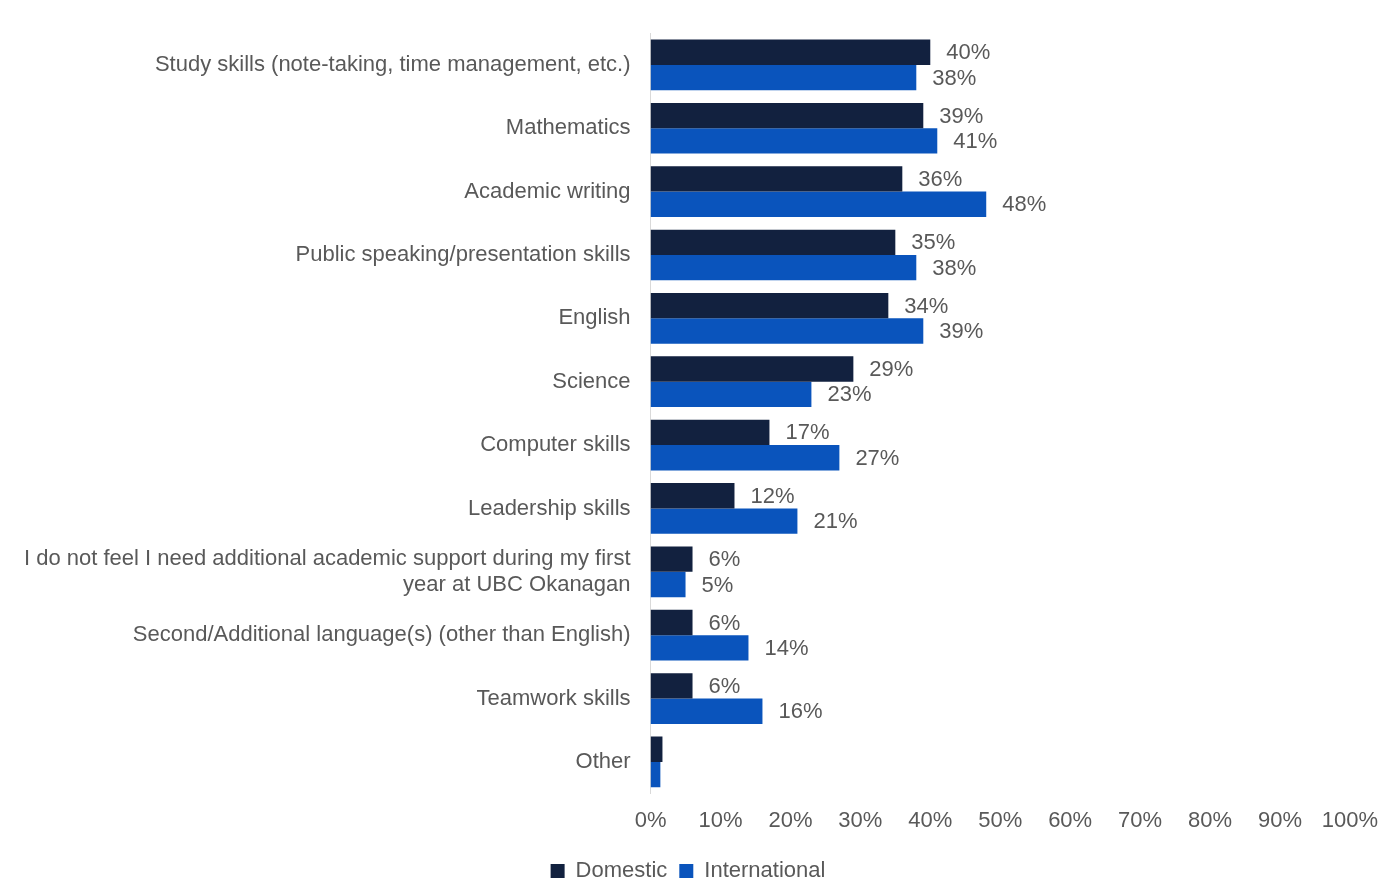  Describe the element at coordinates (786, 647) in the screenshot. I see `data-label: 14%` at that location.